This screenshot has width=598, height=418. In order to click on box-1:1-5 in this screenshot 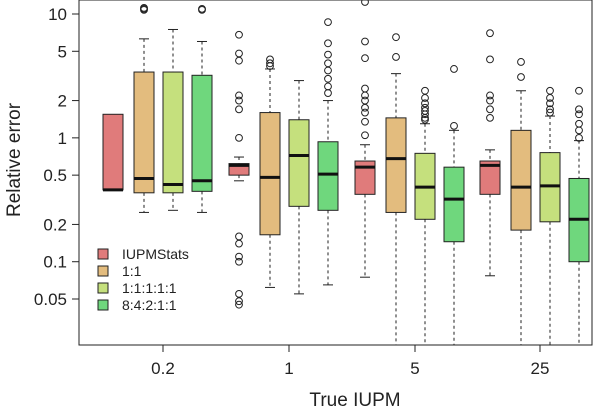, I will do `click(396, 189)`.